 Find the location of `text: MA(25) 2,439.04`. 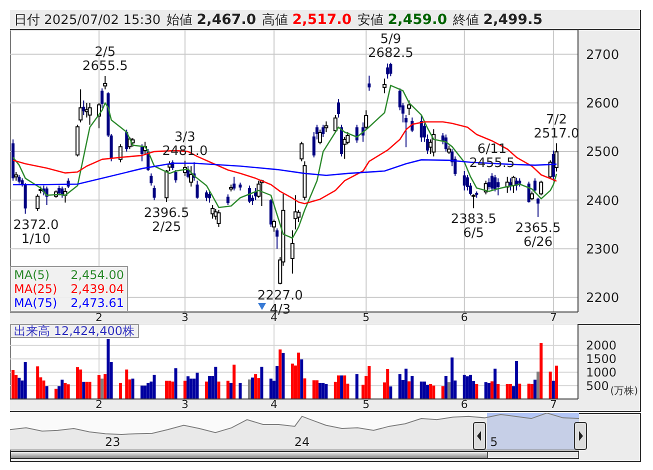

text: MA(25) 2,439.04 is located at coordinates (69, 289).